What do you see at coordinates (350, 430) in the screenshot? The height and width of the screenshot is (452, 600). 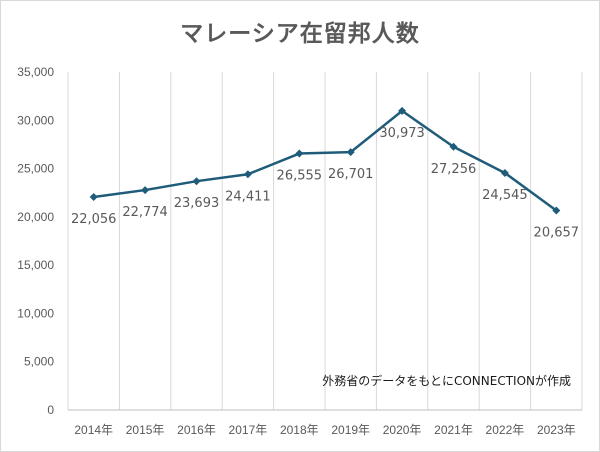 I see `x-tick-label: 2019年` at bounding box center [350, 430].